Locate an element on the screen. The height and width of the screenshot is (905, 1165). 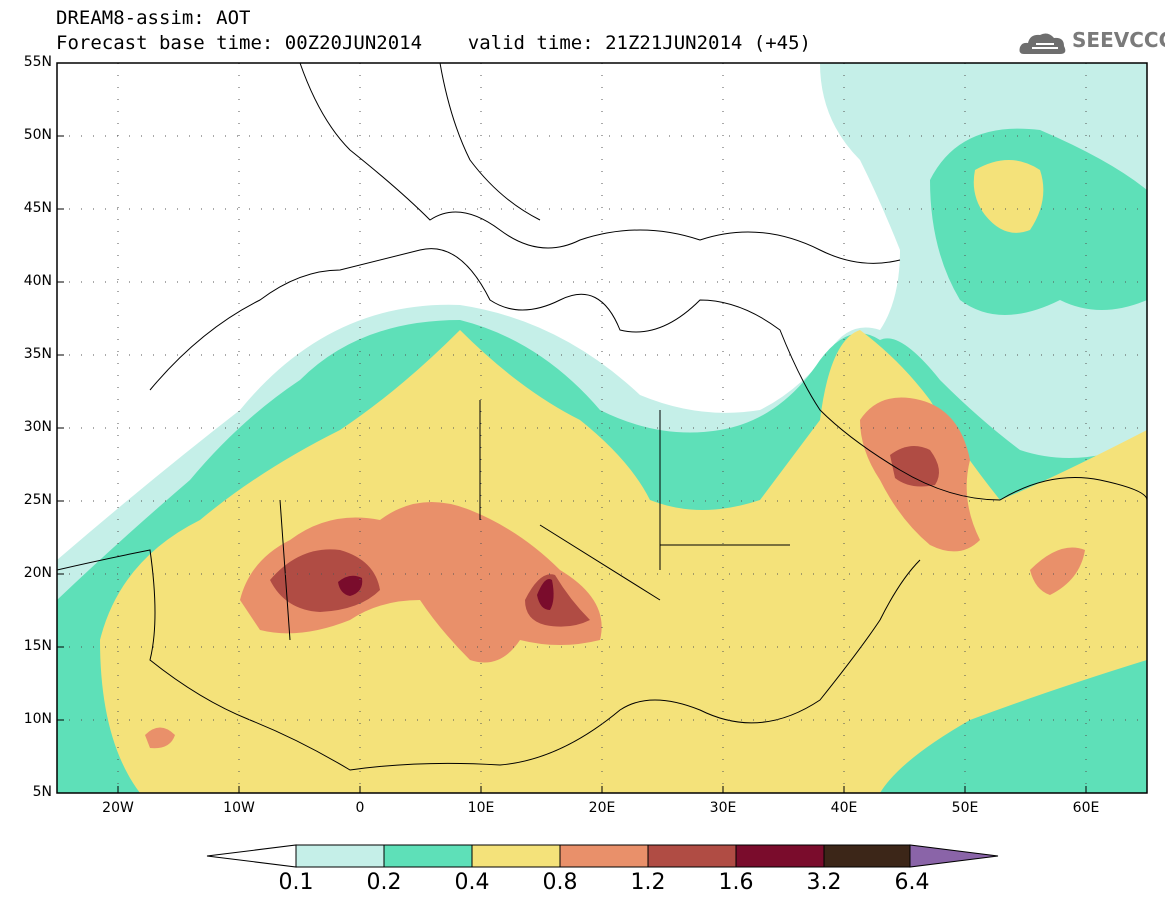
colorbar-label: 6.4 is located at coordinates (912, 882).